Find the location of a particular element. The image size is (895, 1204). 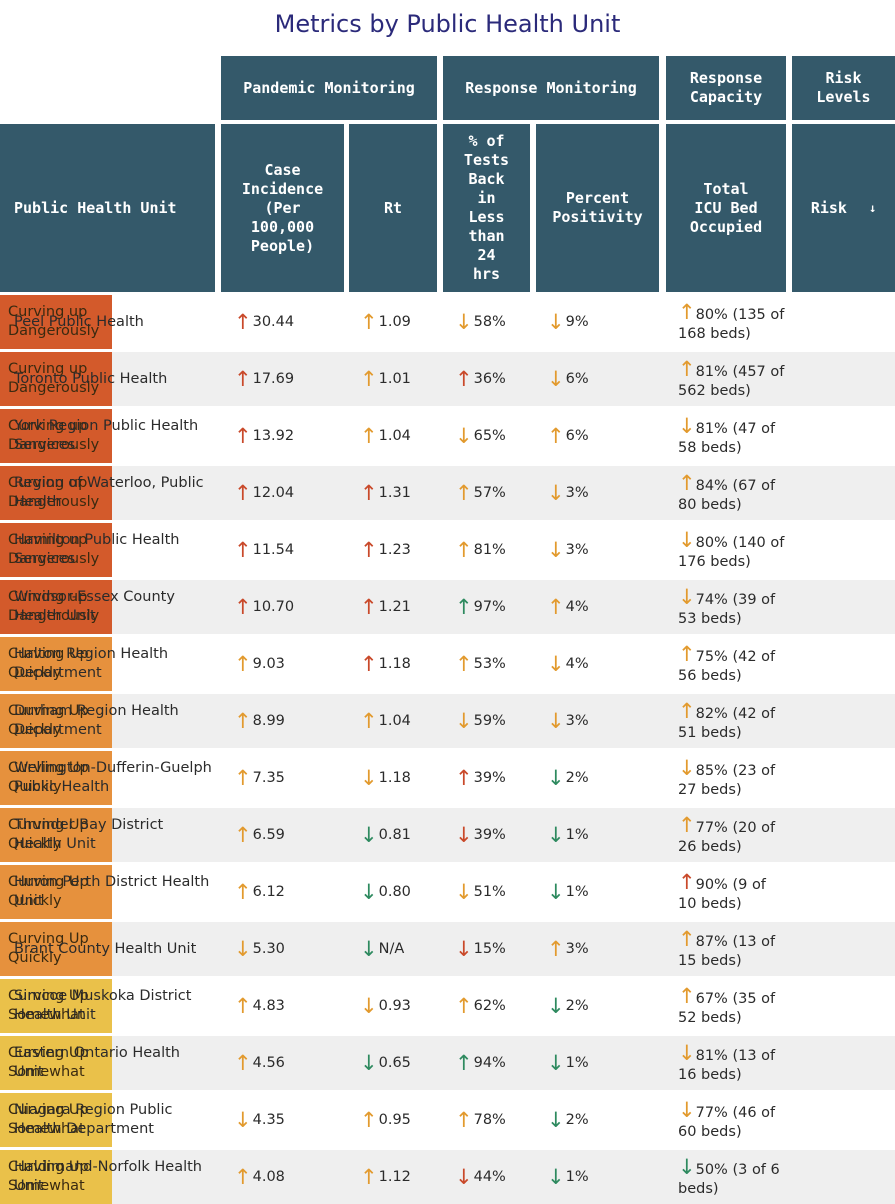

cell-icu-occupied: ↓81% (47 of 58 beds) is located at coordinates (732, 436).